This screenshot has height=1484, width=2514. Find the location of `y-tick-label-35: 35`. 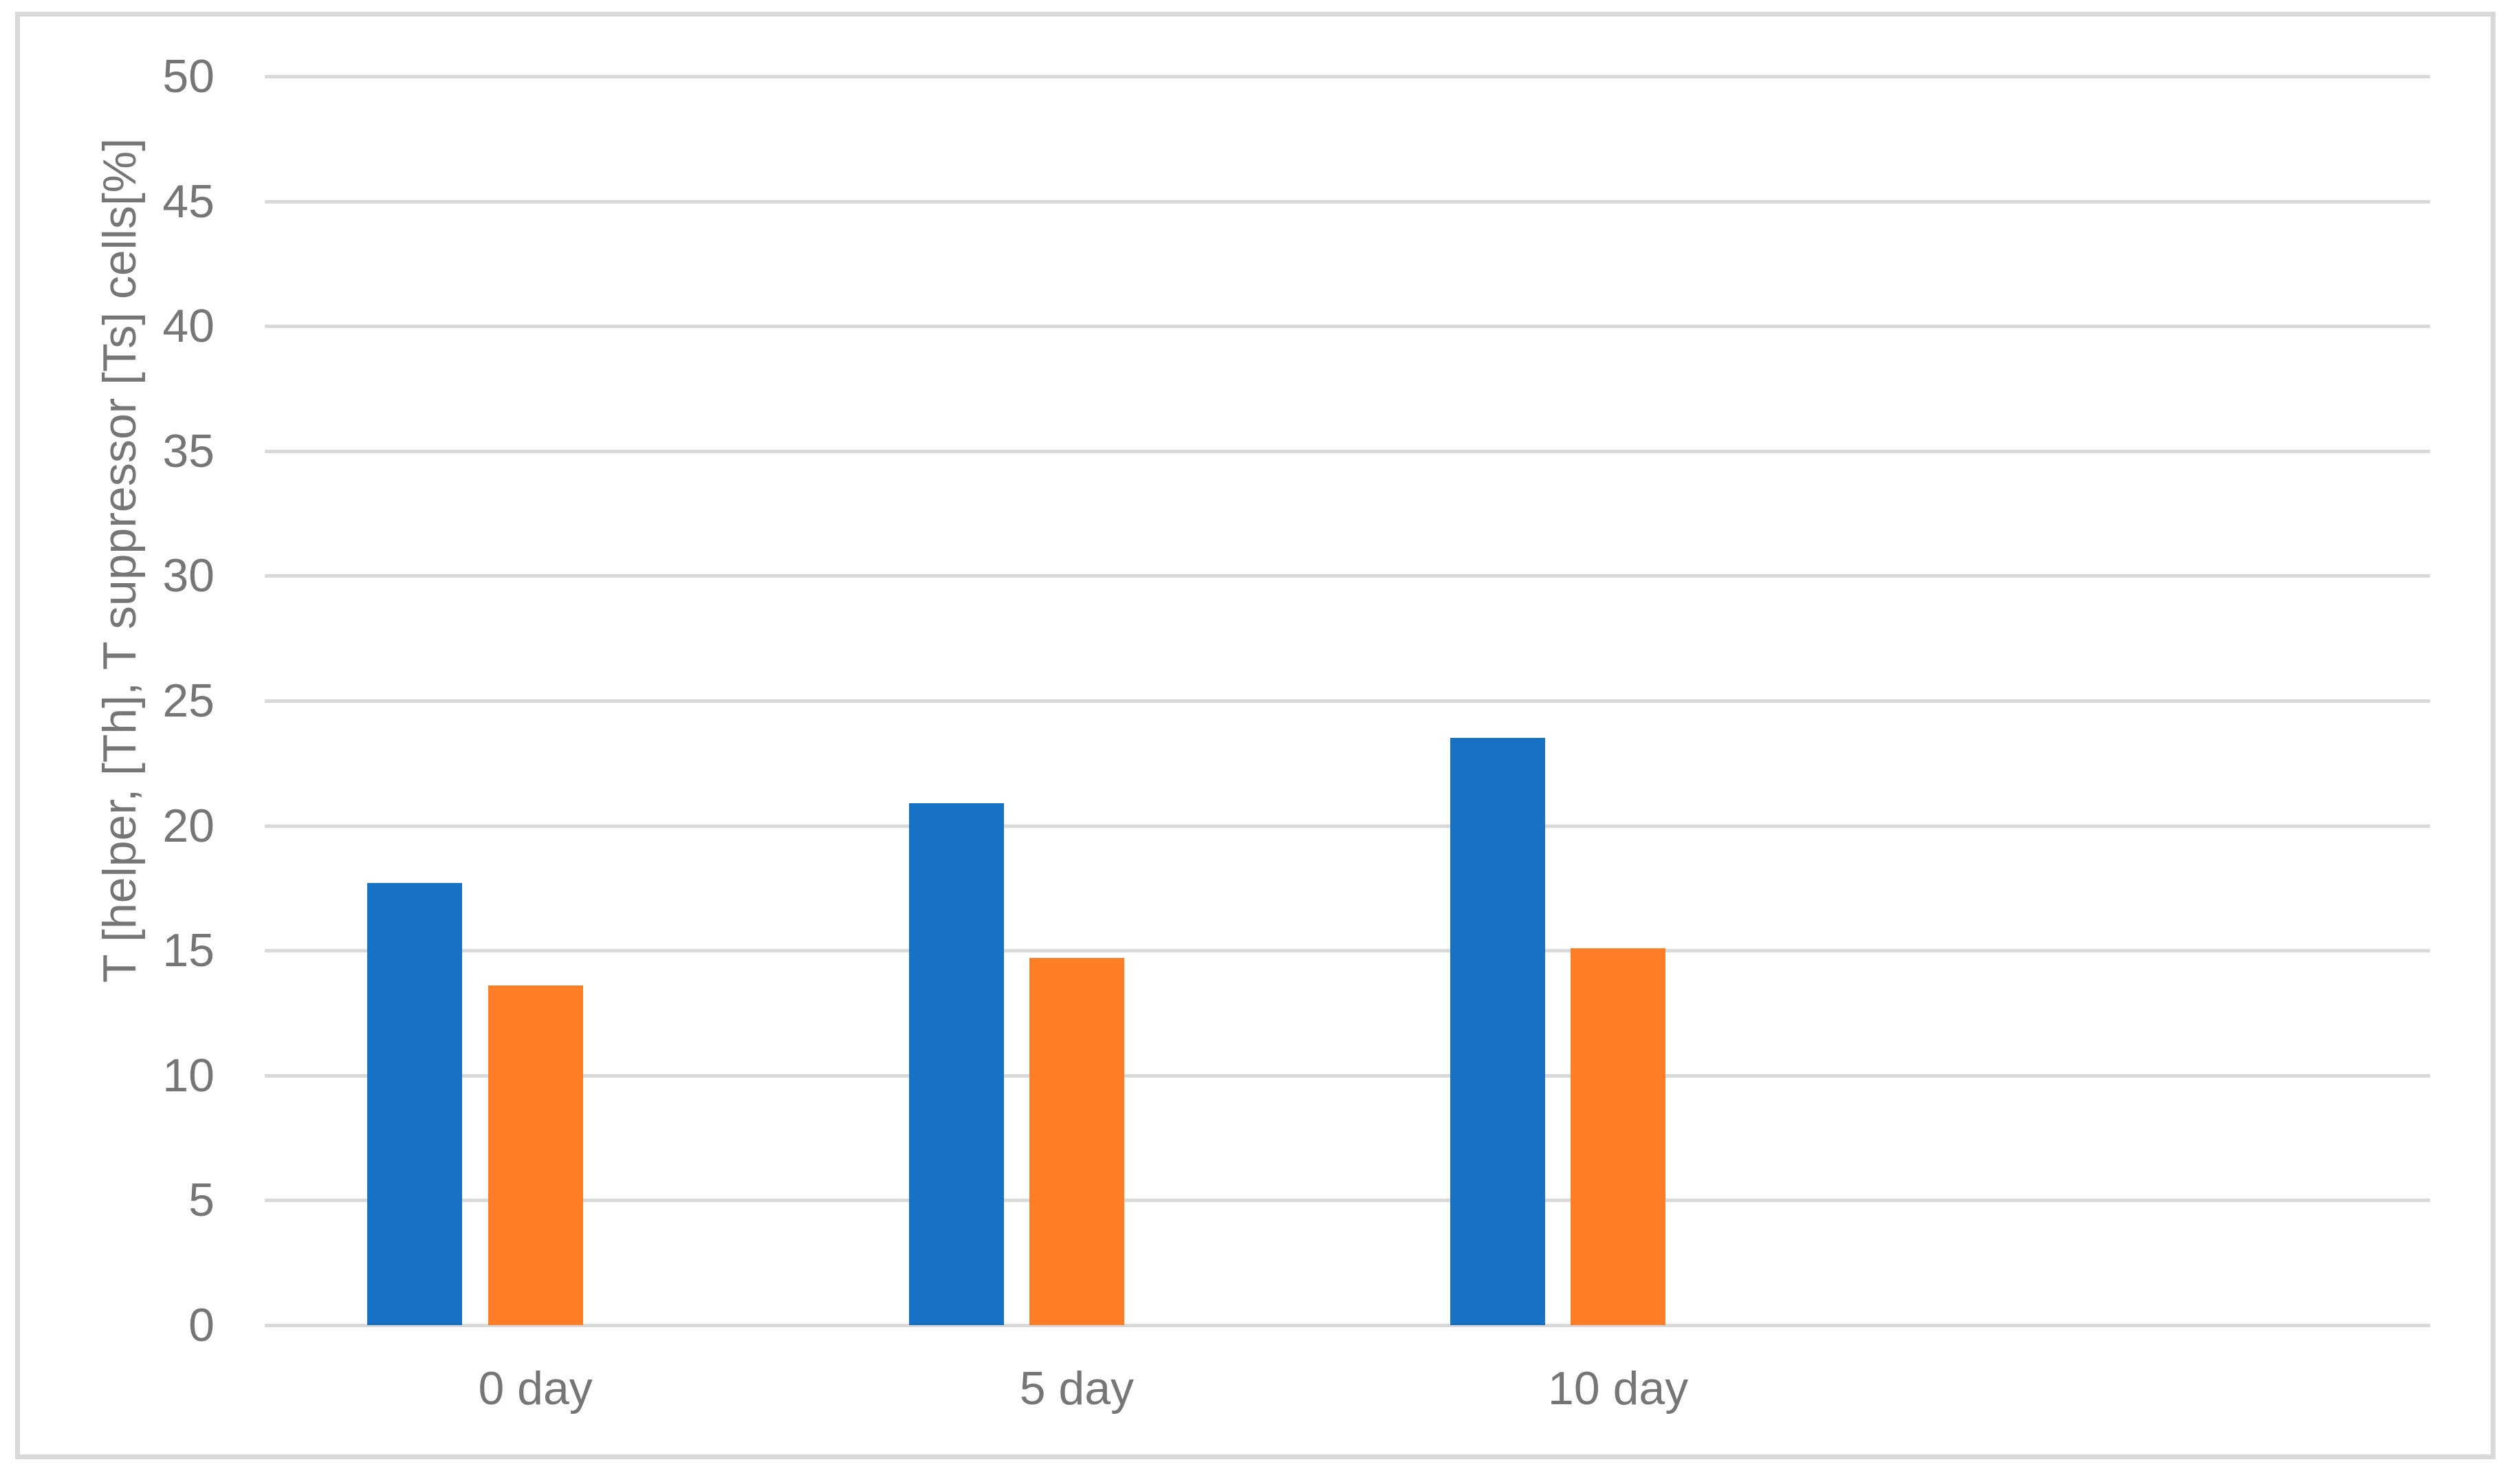

y-tick-label-35: 35 is located at coordinates (189, 451).